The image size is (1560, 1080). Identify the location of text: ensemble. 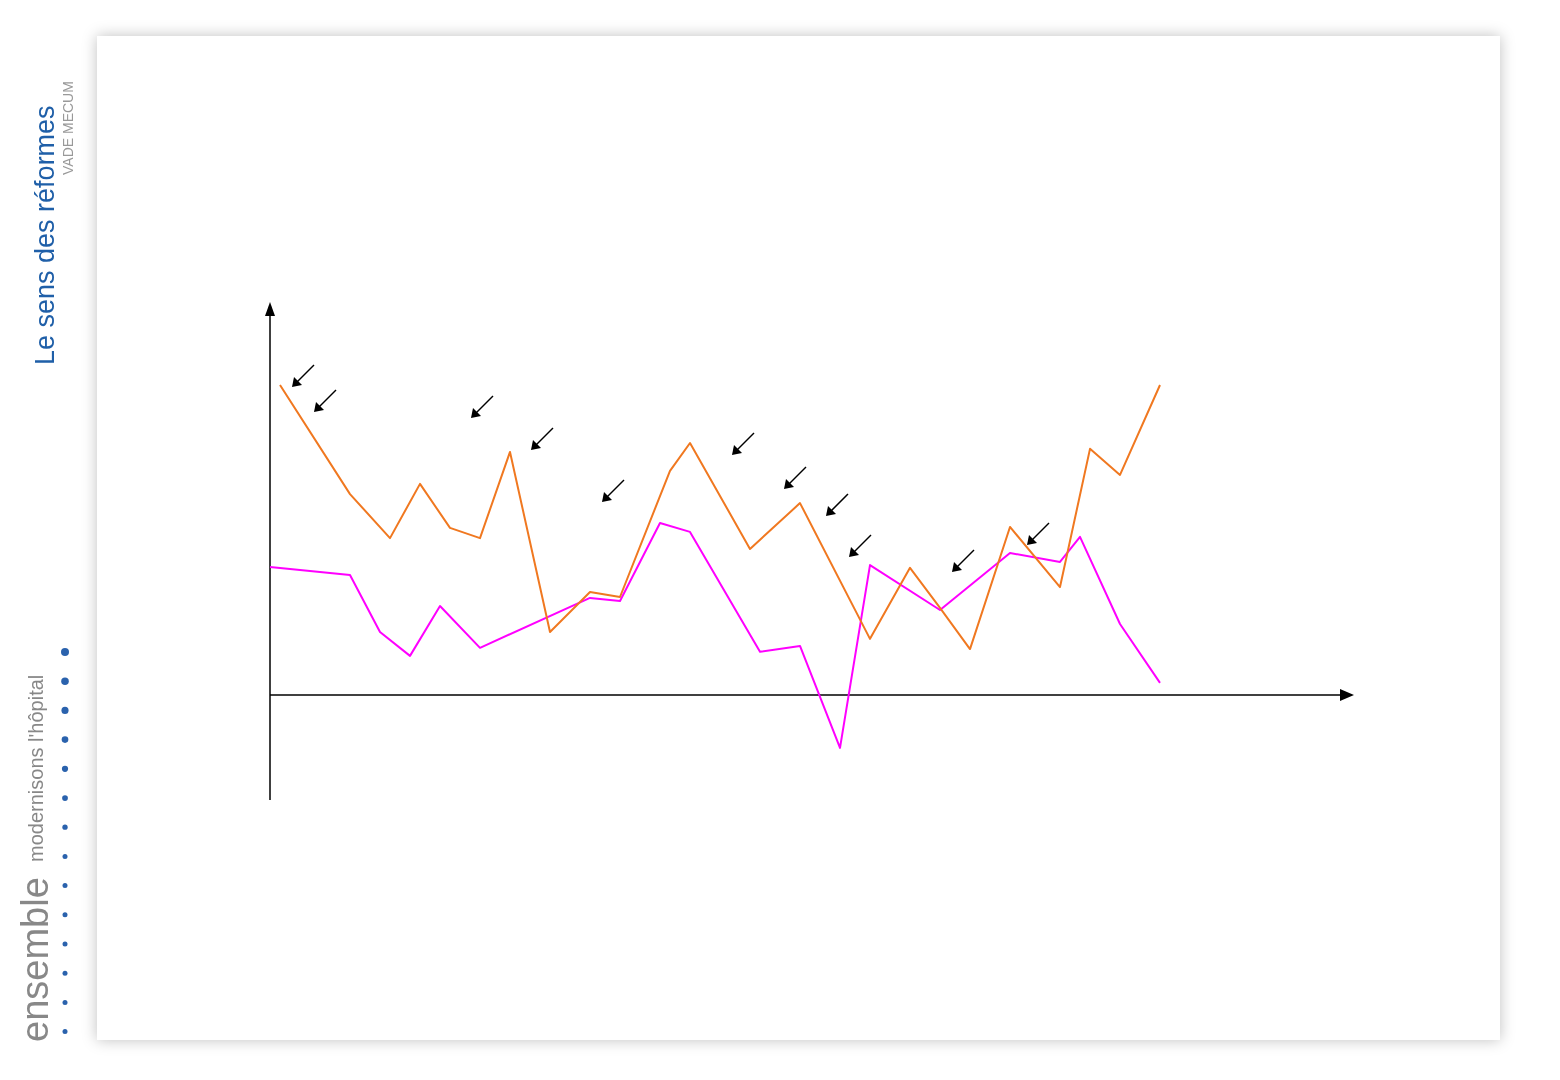
(35, 959).